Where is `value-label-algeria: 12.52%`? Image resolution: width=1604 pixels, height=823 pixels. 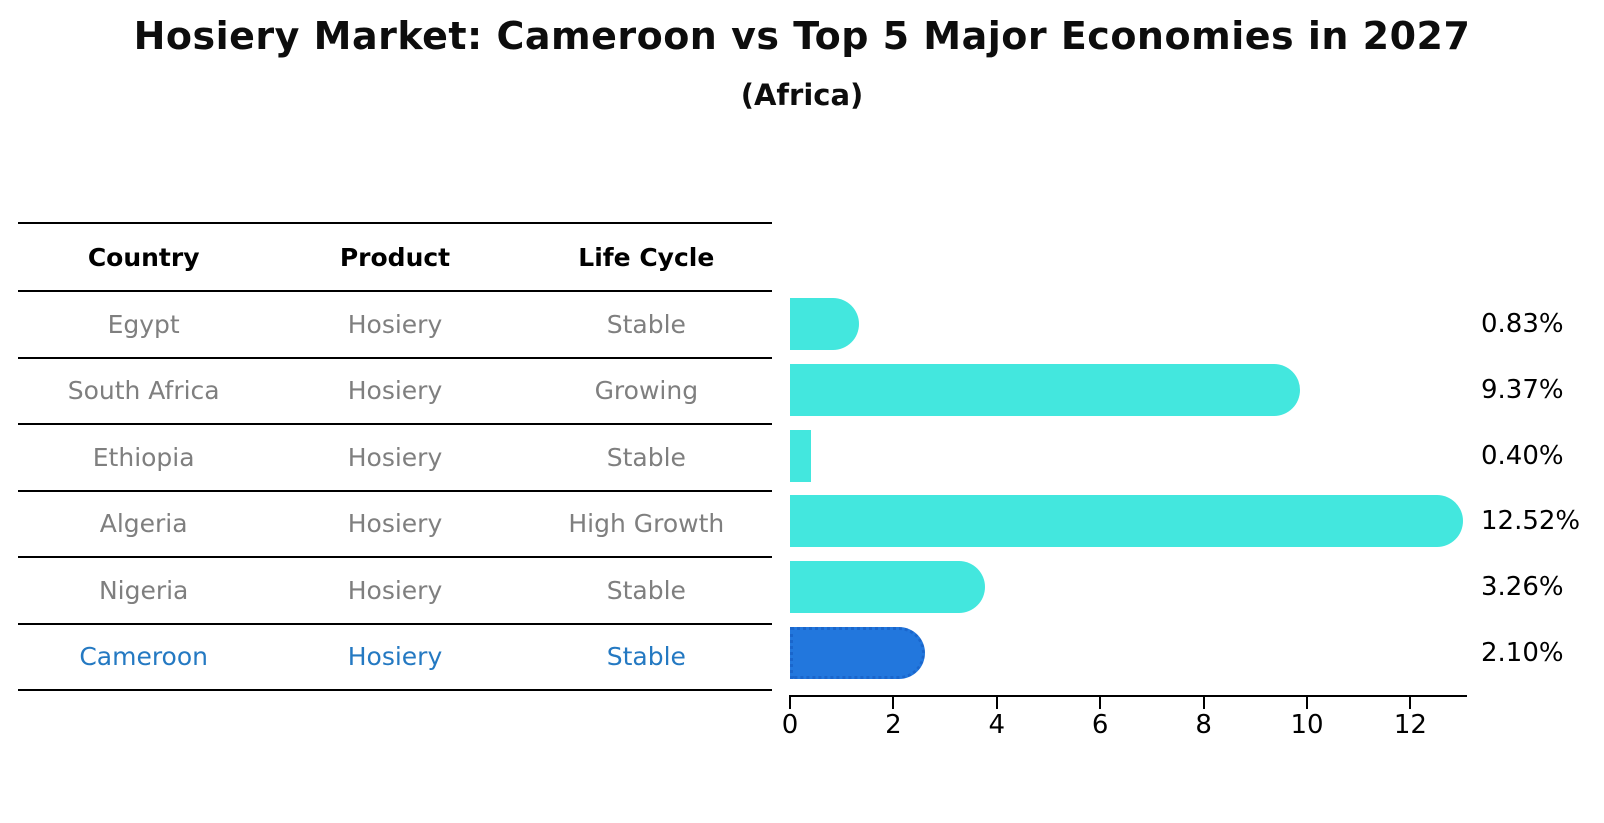
value-label-algeria: 12.52% is located at coordinates (1531, 521).